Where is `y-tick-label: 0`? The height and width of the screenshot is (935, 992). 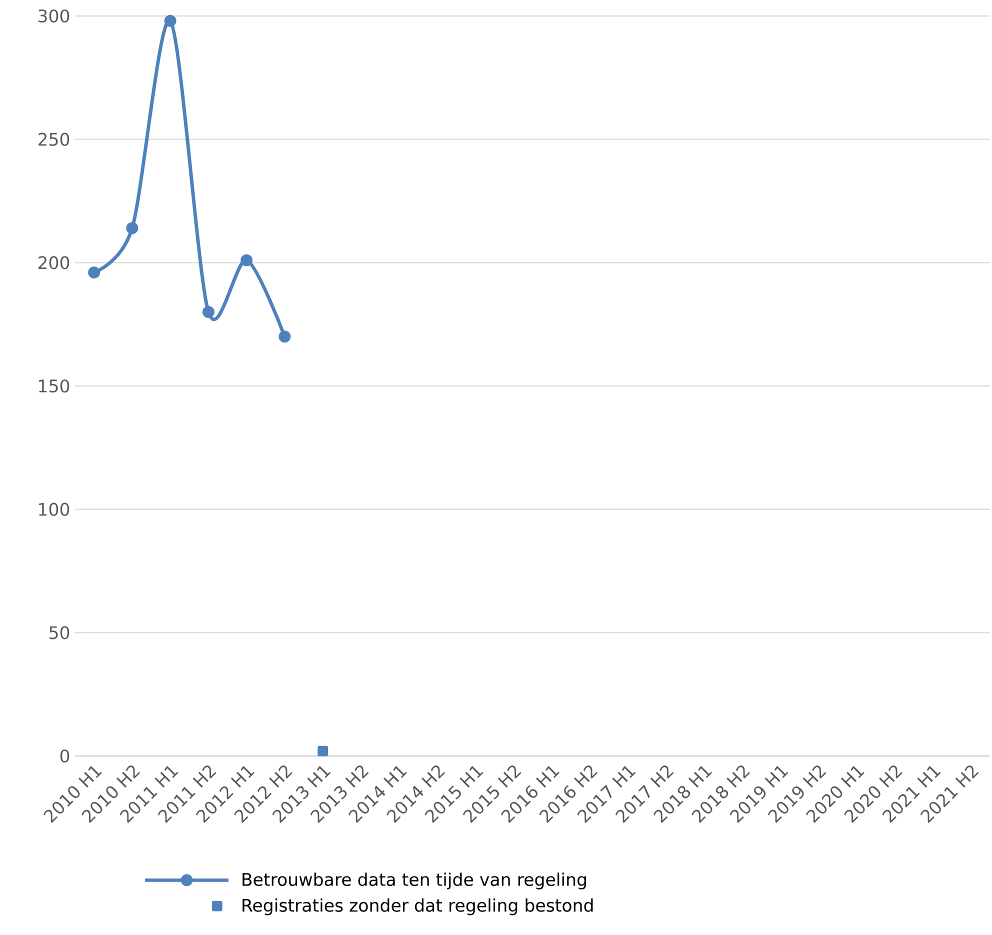 y-tick-label: 0 is located at coordinates (65, 756).